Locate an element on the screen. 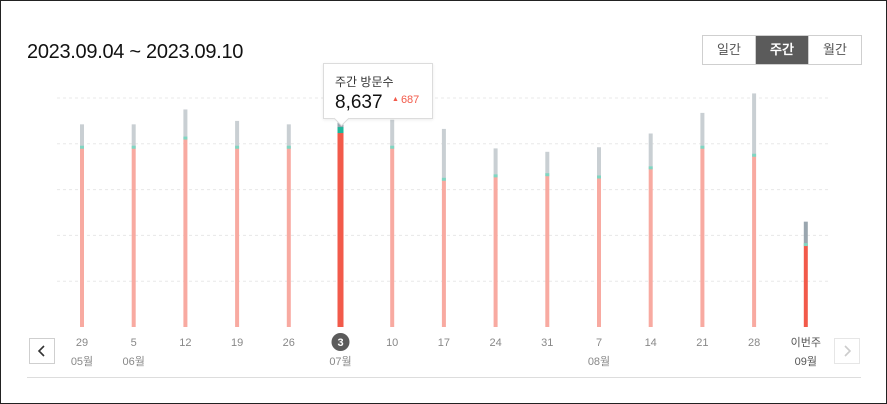 This screenshot has height=404, width=887. x-tick-label: 14 is located at coordinates (651, 343).